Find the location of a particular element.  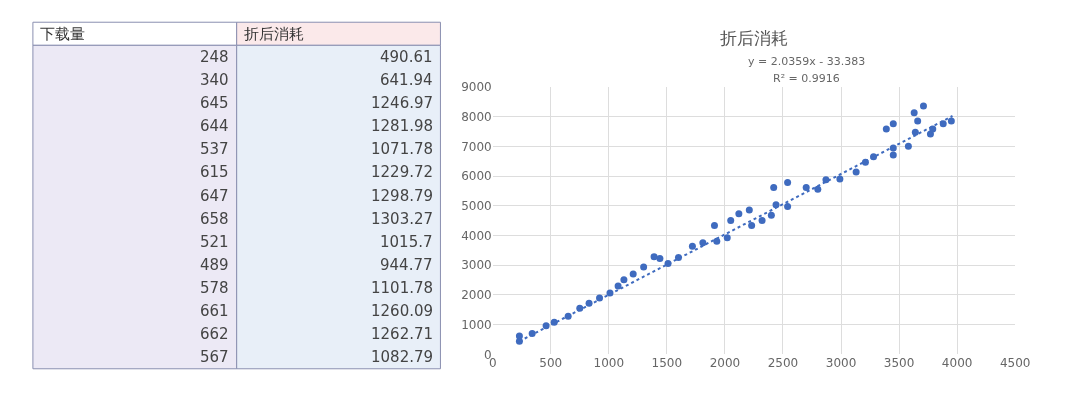

text: R² = 0.9916 is located at coordinates (806, 78).